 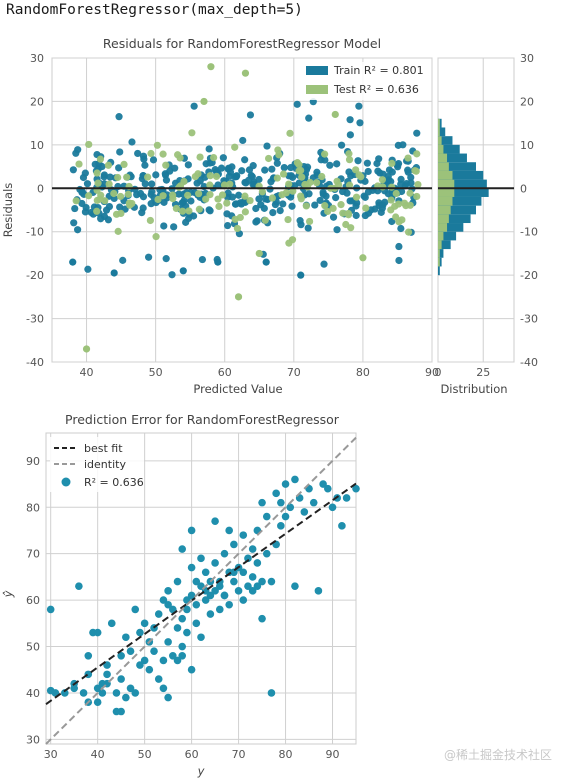 I want to click on x-tick-label: 60, so click(x=225, y=372).